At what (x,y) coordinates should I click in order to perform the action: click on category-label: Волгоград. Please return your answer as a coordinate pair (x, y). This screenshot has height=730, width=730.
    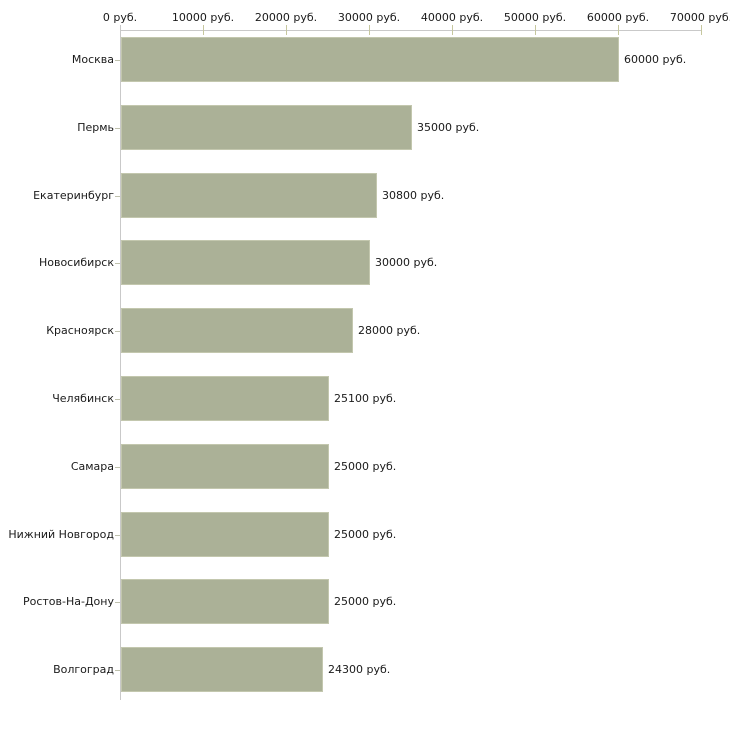
    Looking at the image, I should click on (83, 669).